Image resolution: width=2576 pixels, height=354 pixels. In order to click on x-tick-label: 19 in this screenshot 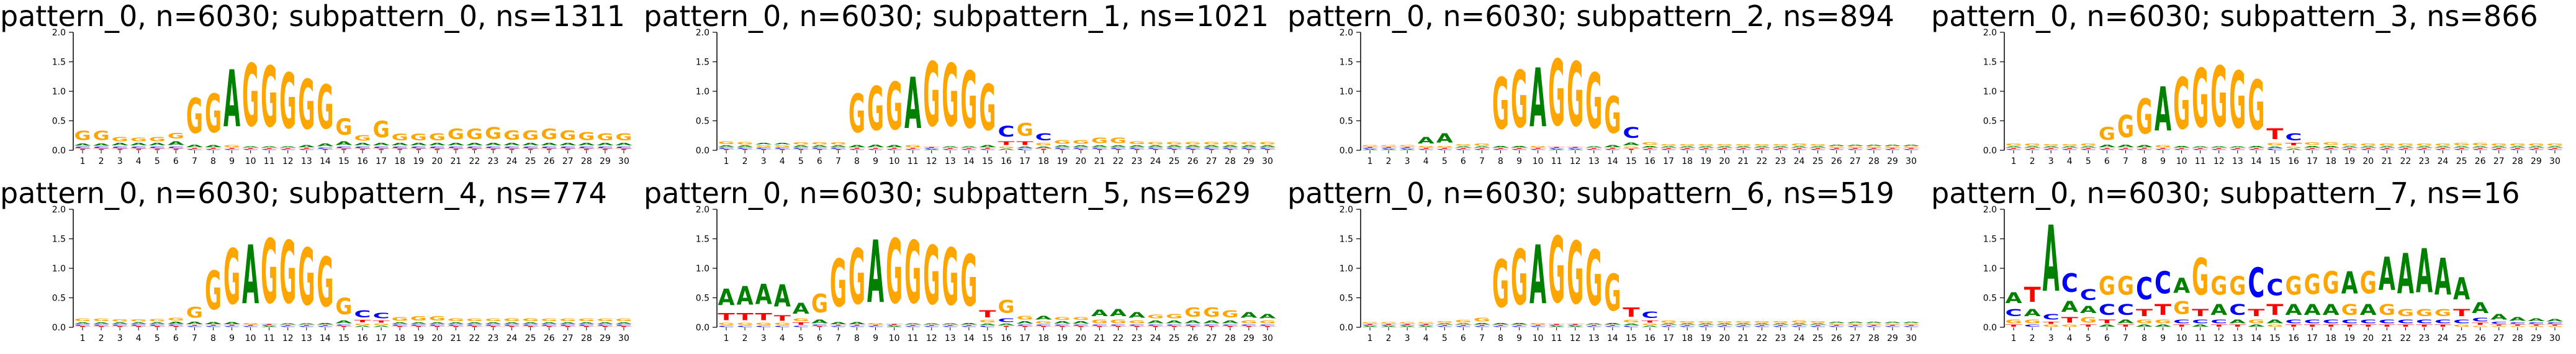, I will do `click(1705, 339)`.